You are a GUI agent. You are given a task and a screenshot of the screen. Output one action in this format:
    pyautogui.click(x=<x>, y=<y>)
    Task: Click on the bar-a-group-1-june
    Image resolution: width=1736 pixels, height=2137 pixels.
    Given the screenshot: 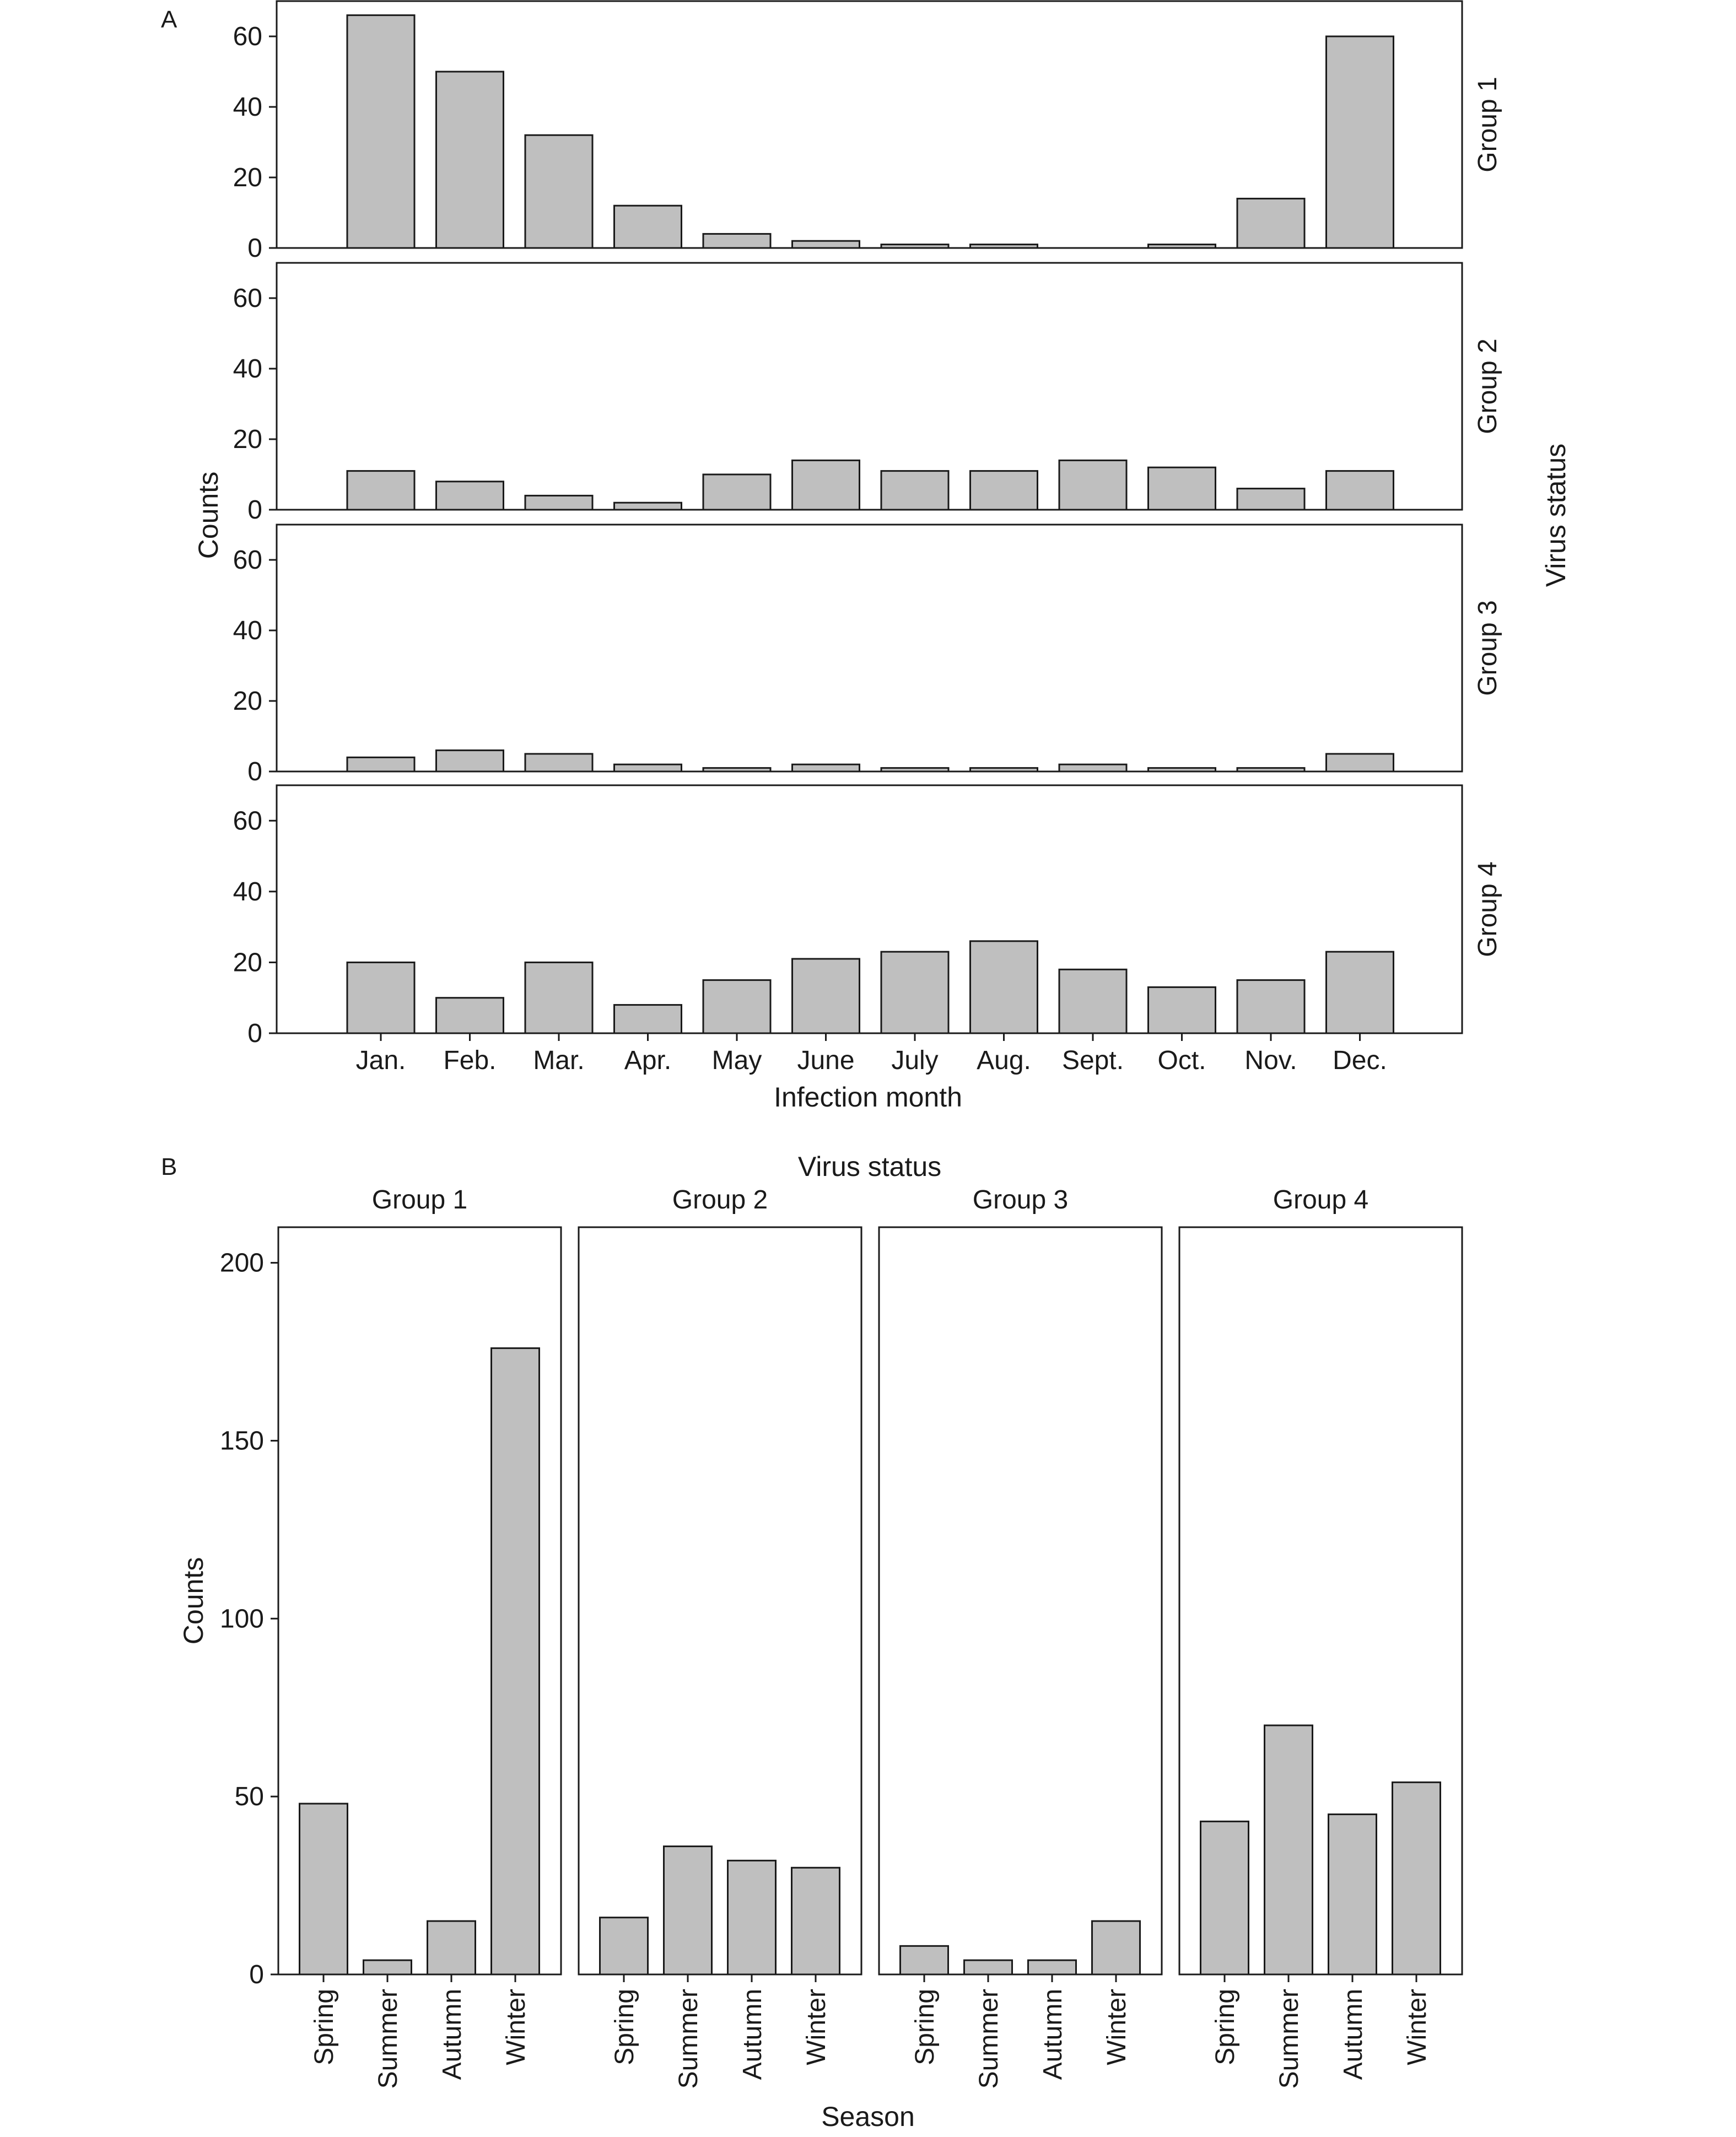 What is the action you would take?
    pyautogui.click(x=825, y=244)
    